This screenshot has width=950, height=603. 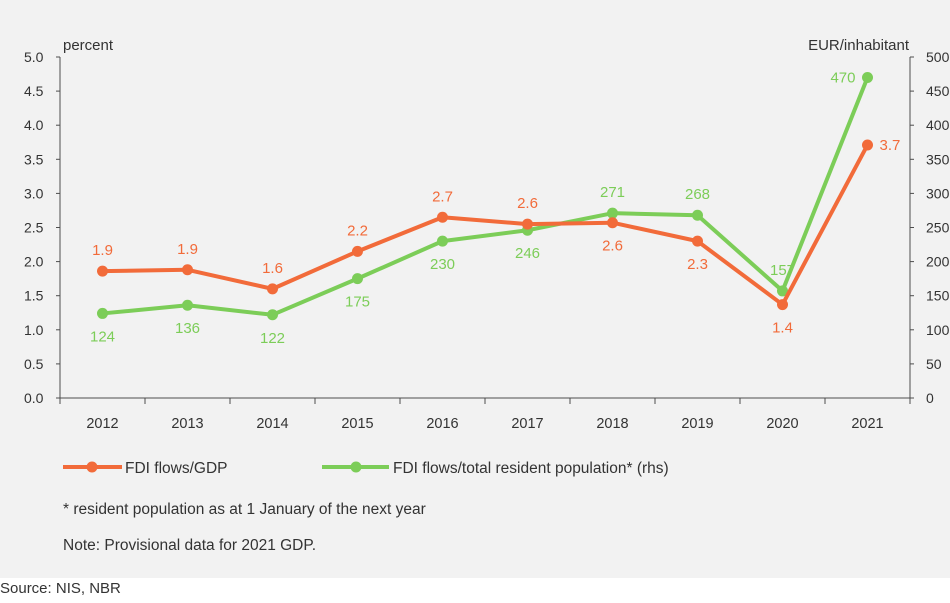 I want to click on right-tick-label: 200, so click(x=938, y=262).